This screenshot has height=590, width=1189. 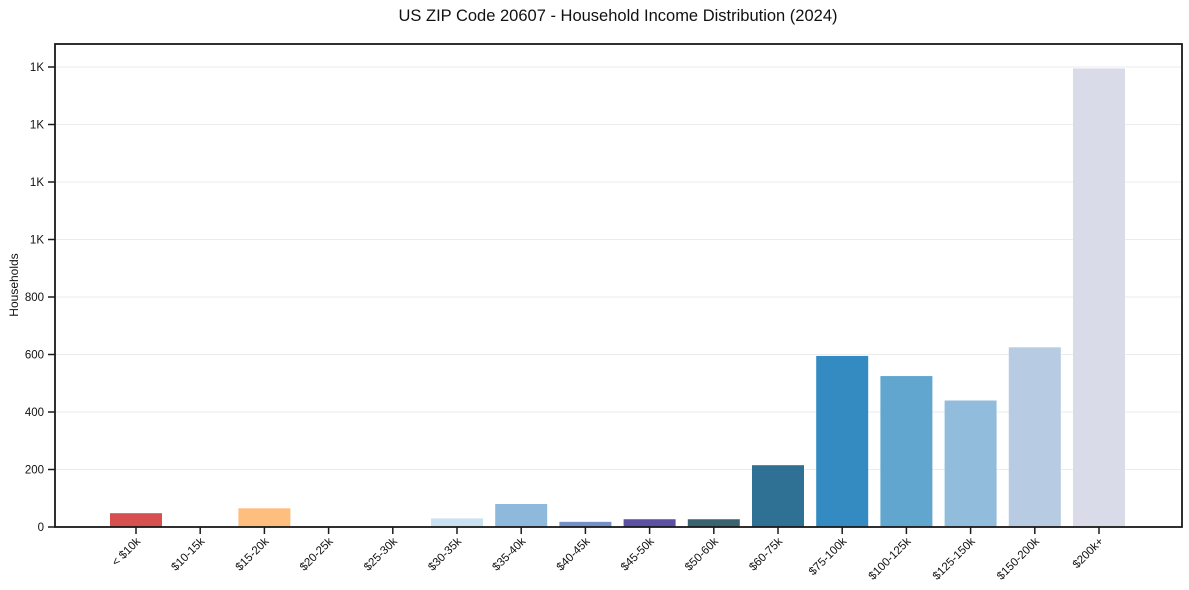 What do you see at coordinates (1018, 558) in the screenshot?
I see `x-tick-label: $150-200k` at bounding box center [1018, 558].